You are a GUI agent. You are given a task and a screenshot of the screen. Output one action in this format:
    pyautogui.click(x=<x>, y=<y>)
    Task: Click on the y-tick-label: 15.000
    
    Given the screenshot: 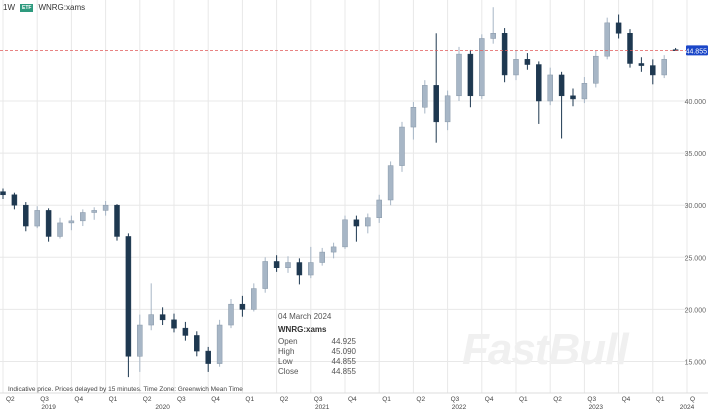 What is the action you would take?
    pyautogui.click(x=696, y=363)
    